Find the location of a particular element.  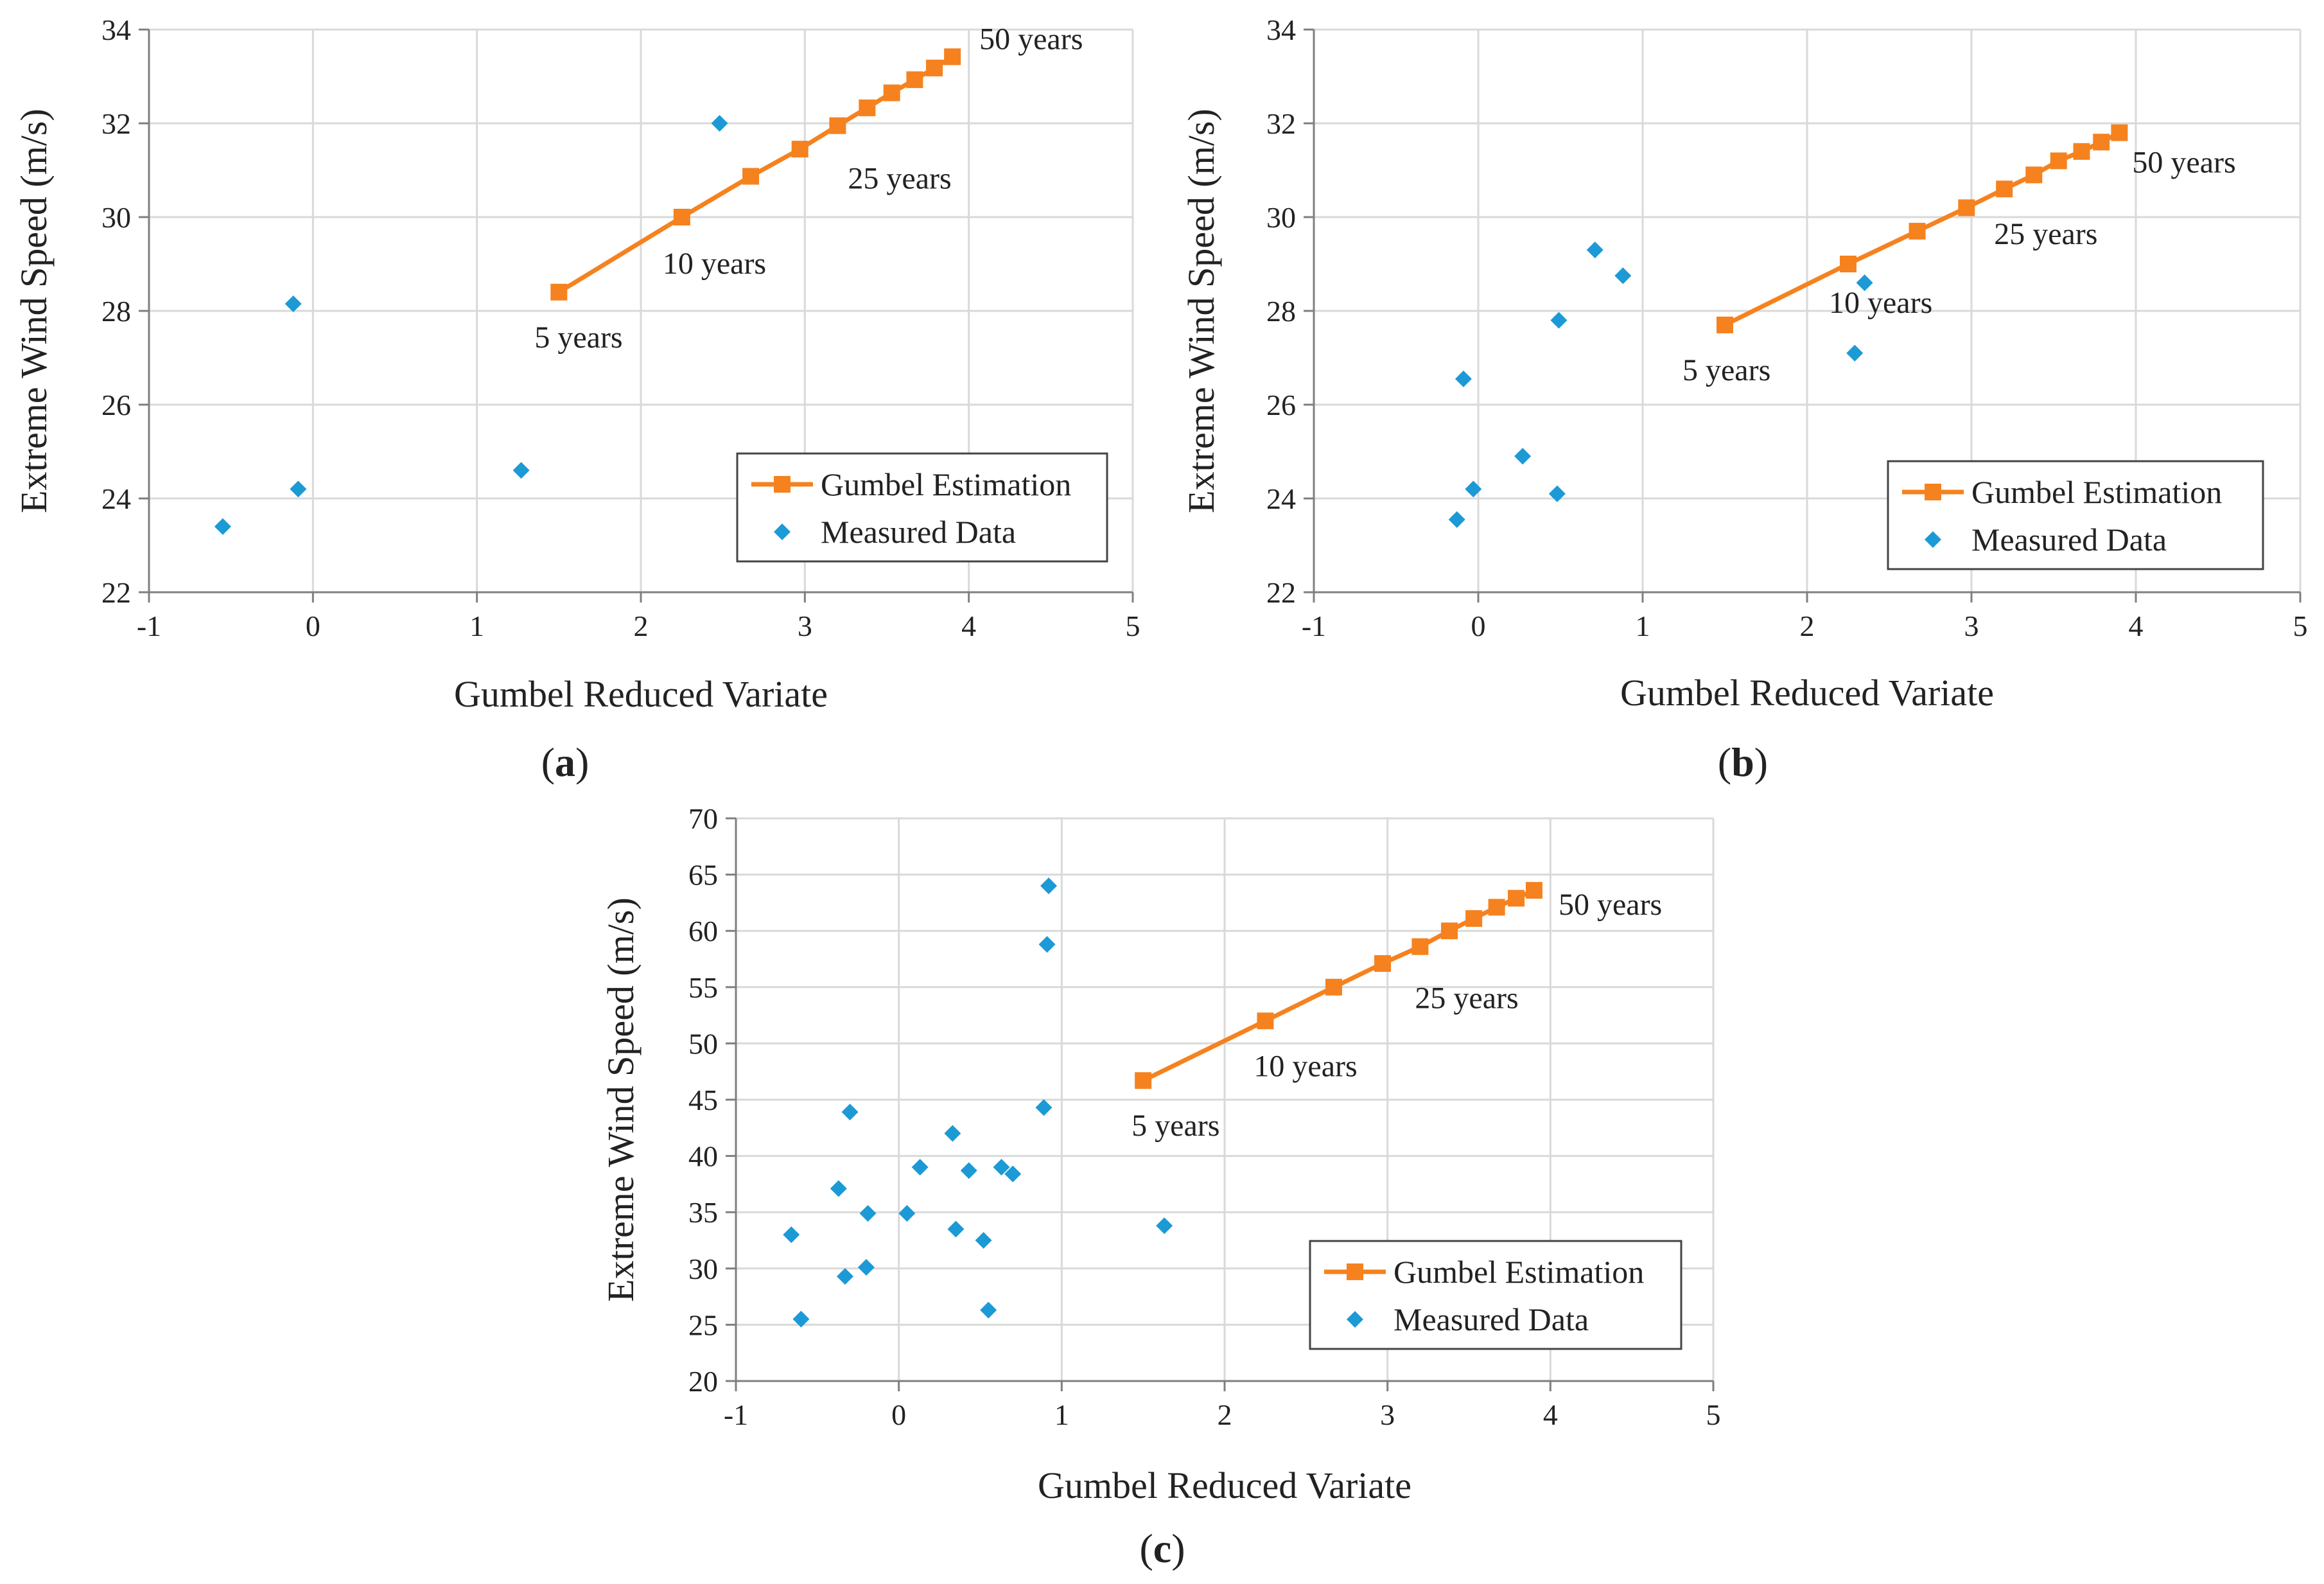

y-tick-label: 70 is located at coordinates (703, 818).